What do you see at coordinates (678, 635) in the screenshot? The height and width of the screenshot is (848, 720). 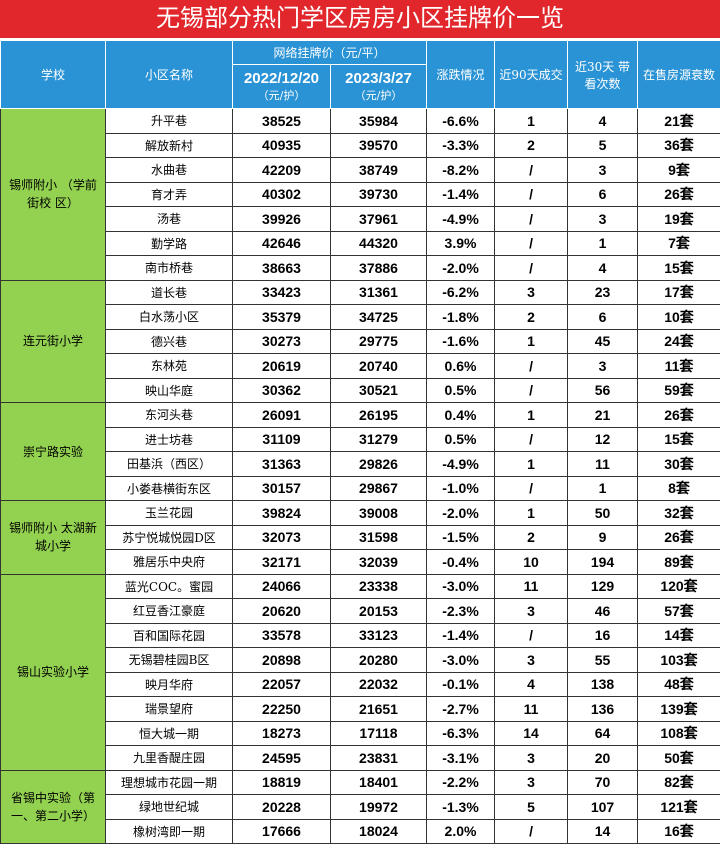 I see `on-sale: 14套` at bounding box center [678, 635].